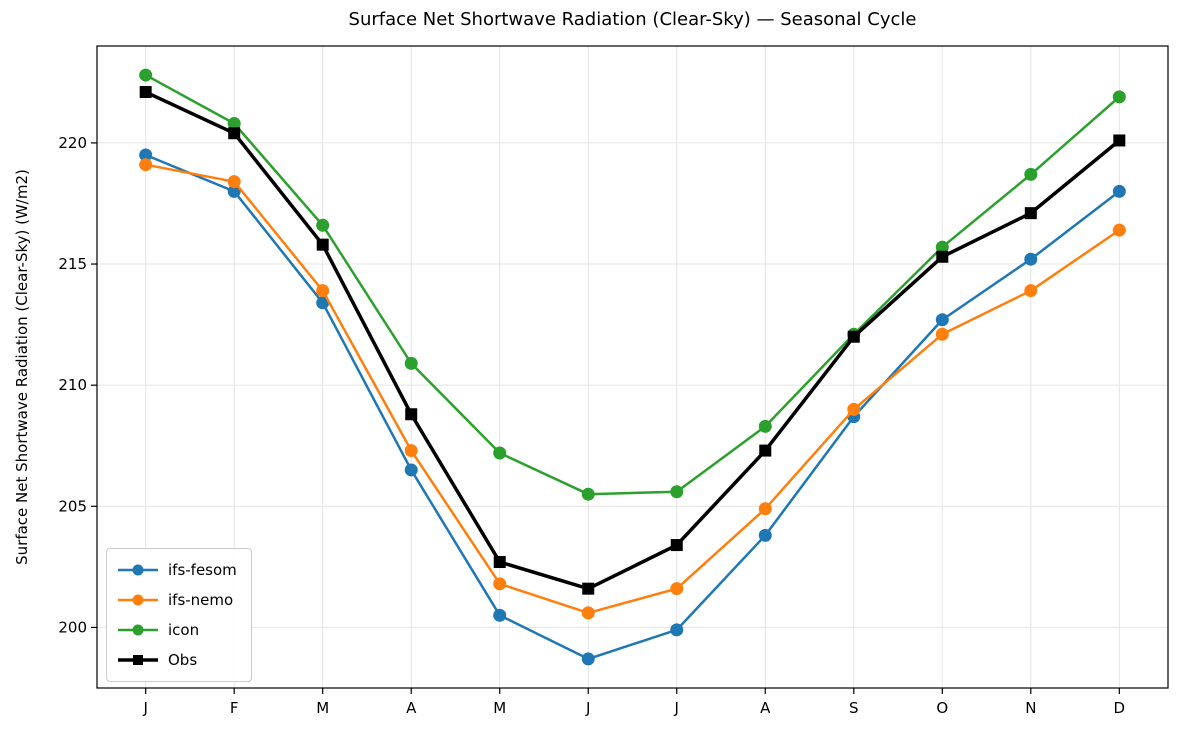 The height and width of the screenshot is (735, 1183). Describe the element at coordinates (138, 570) in the screenshot. I see `legend-marker-ifs-fesom` at that location.